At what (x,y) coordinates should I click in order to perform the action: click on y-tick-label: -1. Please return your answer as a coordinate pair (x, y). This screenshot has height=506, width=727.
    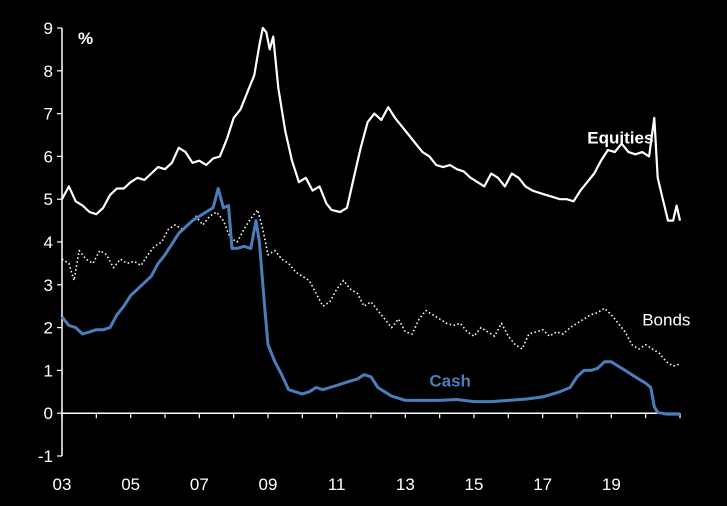
    Looking at the image, I should click on (45, 456).